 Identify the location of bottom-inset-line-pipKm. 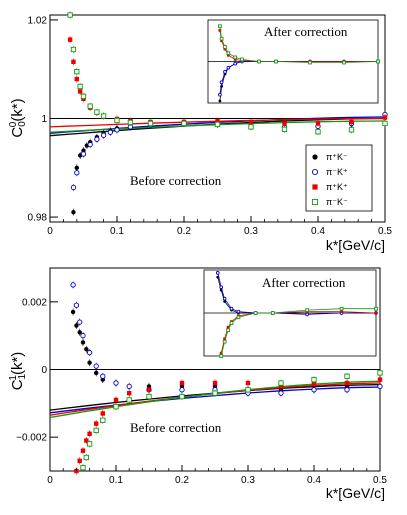
(296, 295).